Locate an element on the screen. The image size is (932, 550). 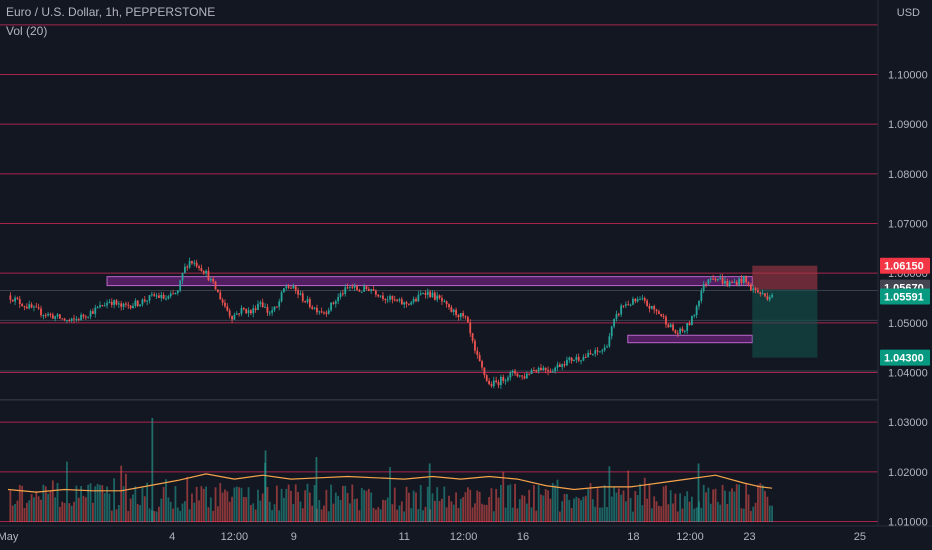
time-tick-label: 18 is located at coordinates (633, 537).